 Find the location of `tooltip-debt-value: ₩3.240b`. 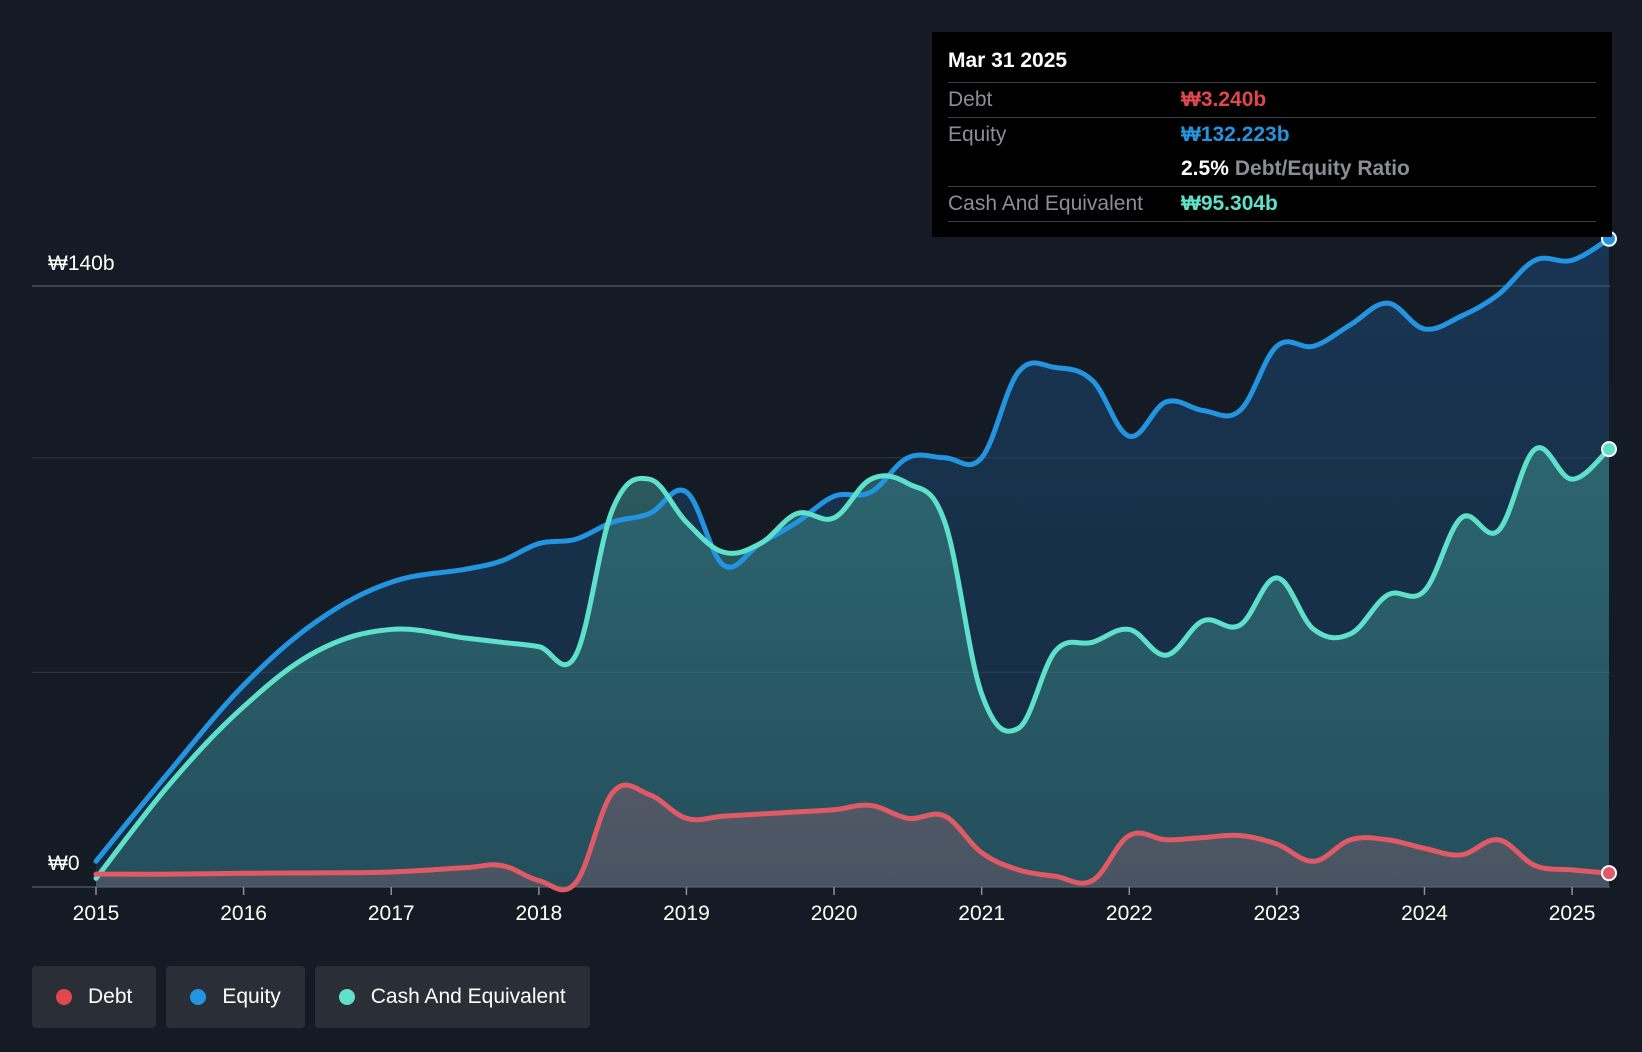

tooltip-debt-value: ₩3.240b is located at coordinates (1224, 99).